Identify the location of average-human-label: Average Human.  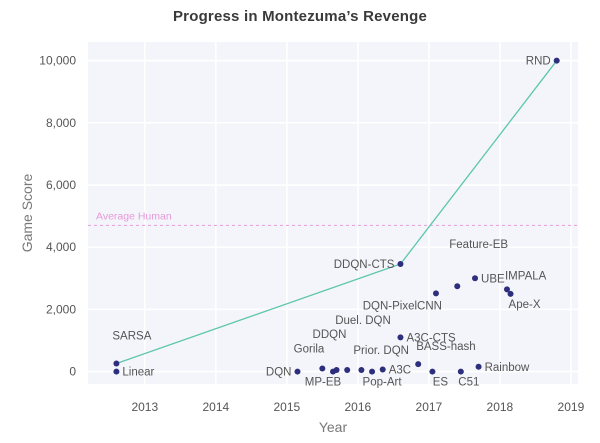
(134, 216).